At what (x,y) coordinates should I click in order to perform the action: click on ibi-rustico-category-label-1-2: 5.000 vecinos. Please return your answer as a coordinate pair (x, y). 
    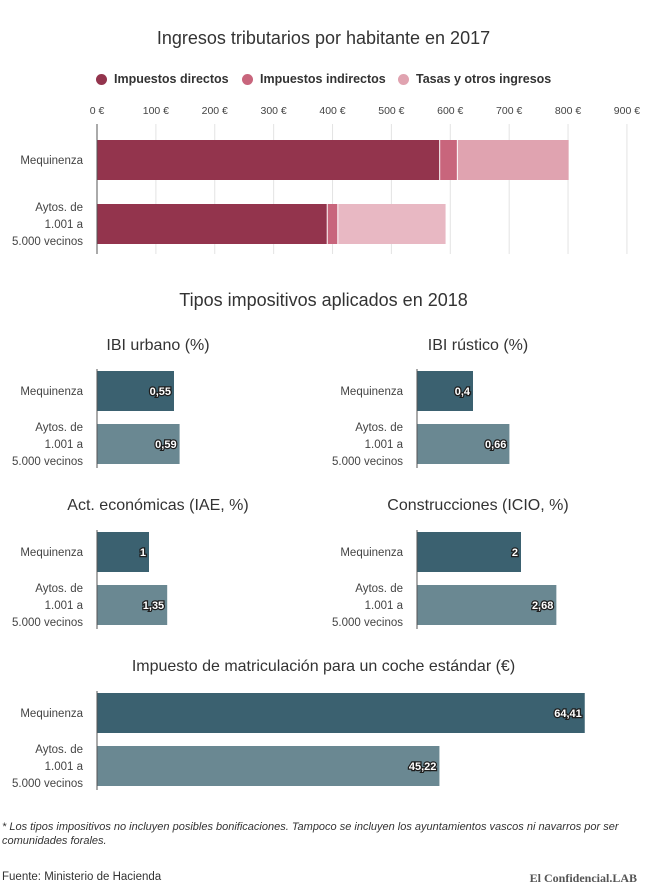
    Looking at the image, I should click on (367, 462).